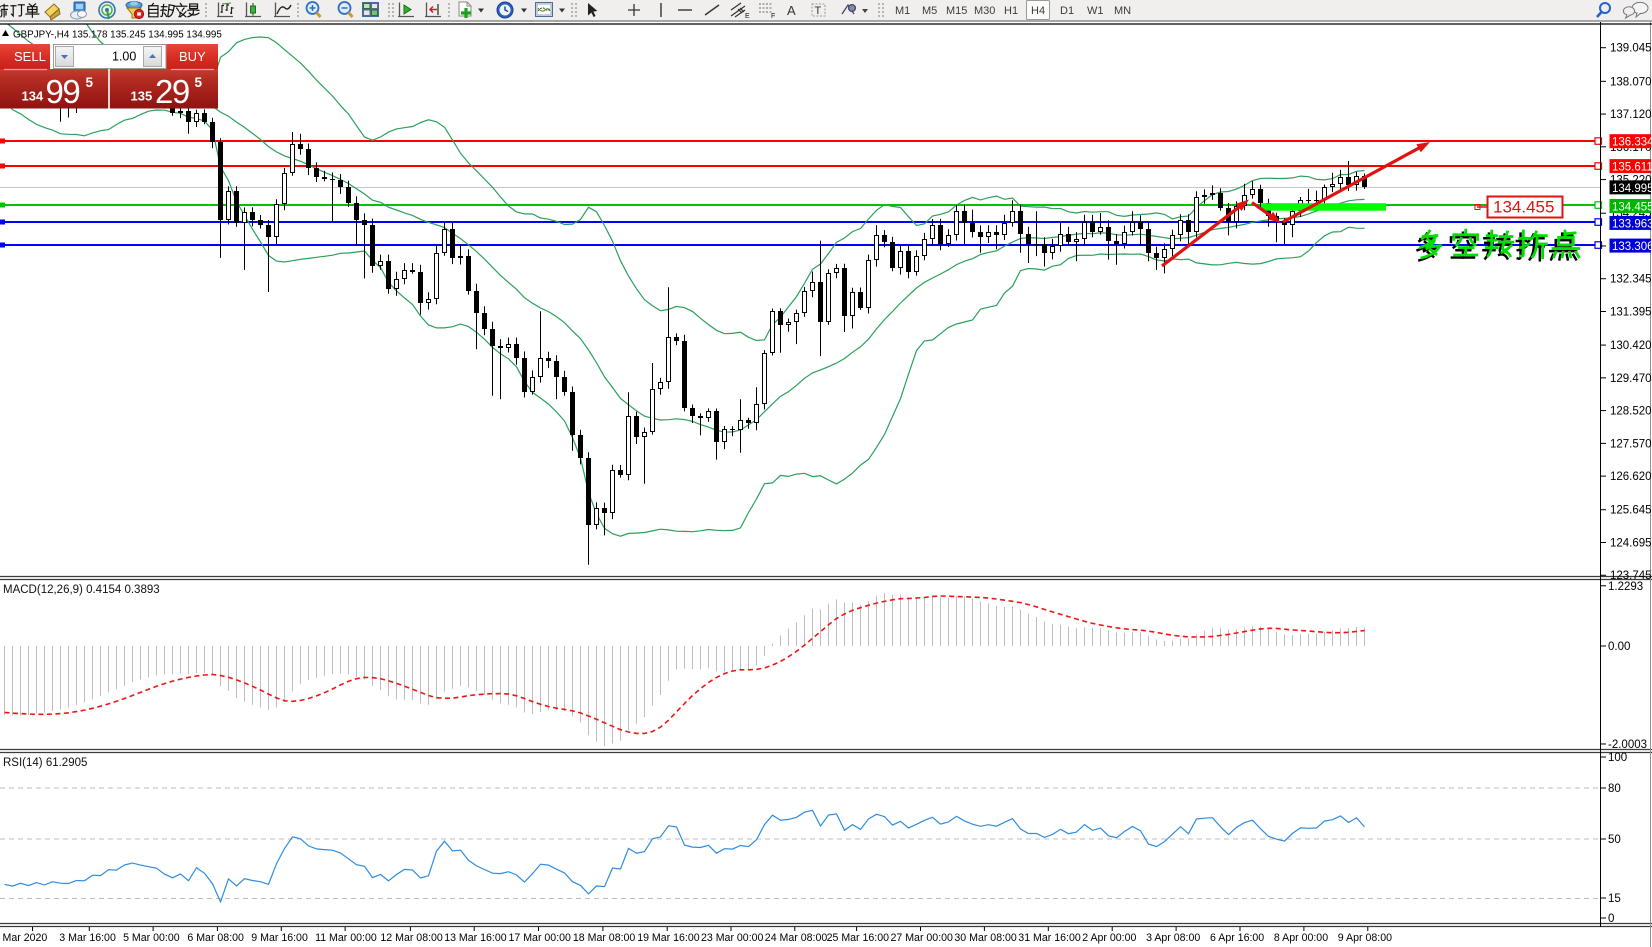 The width and height of the screenshot is (1652, 947). I want to click on svg-text: Mar 2020, so click(25, 938).